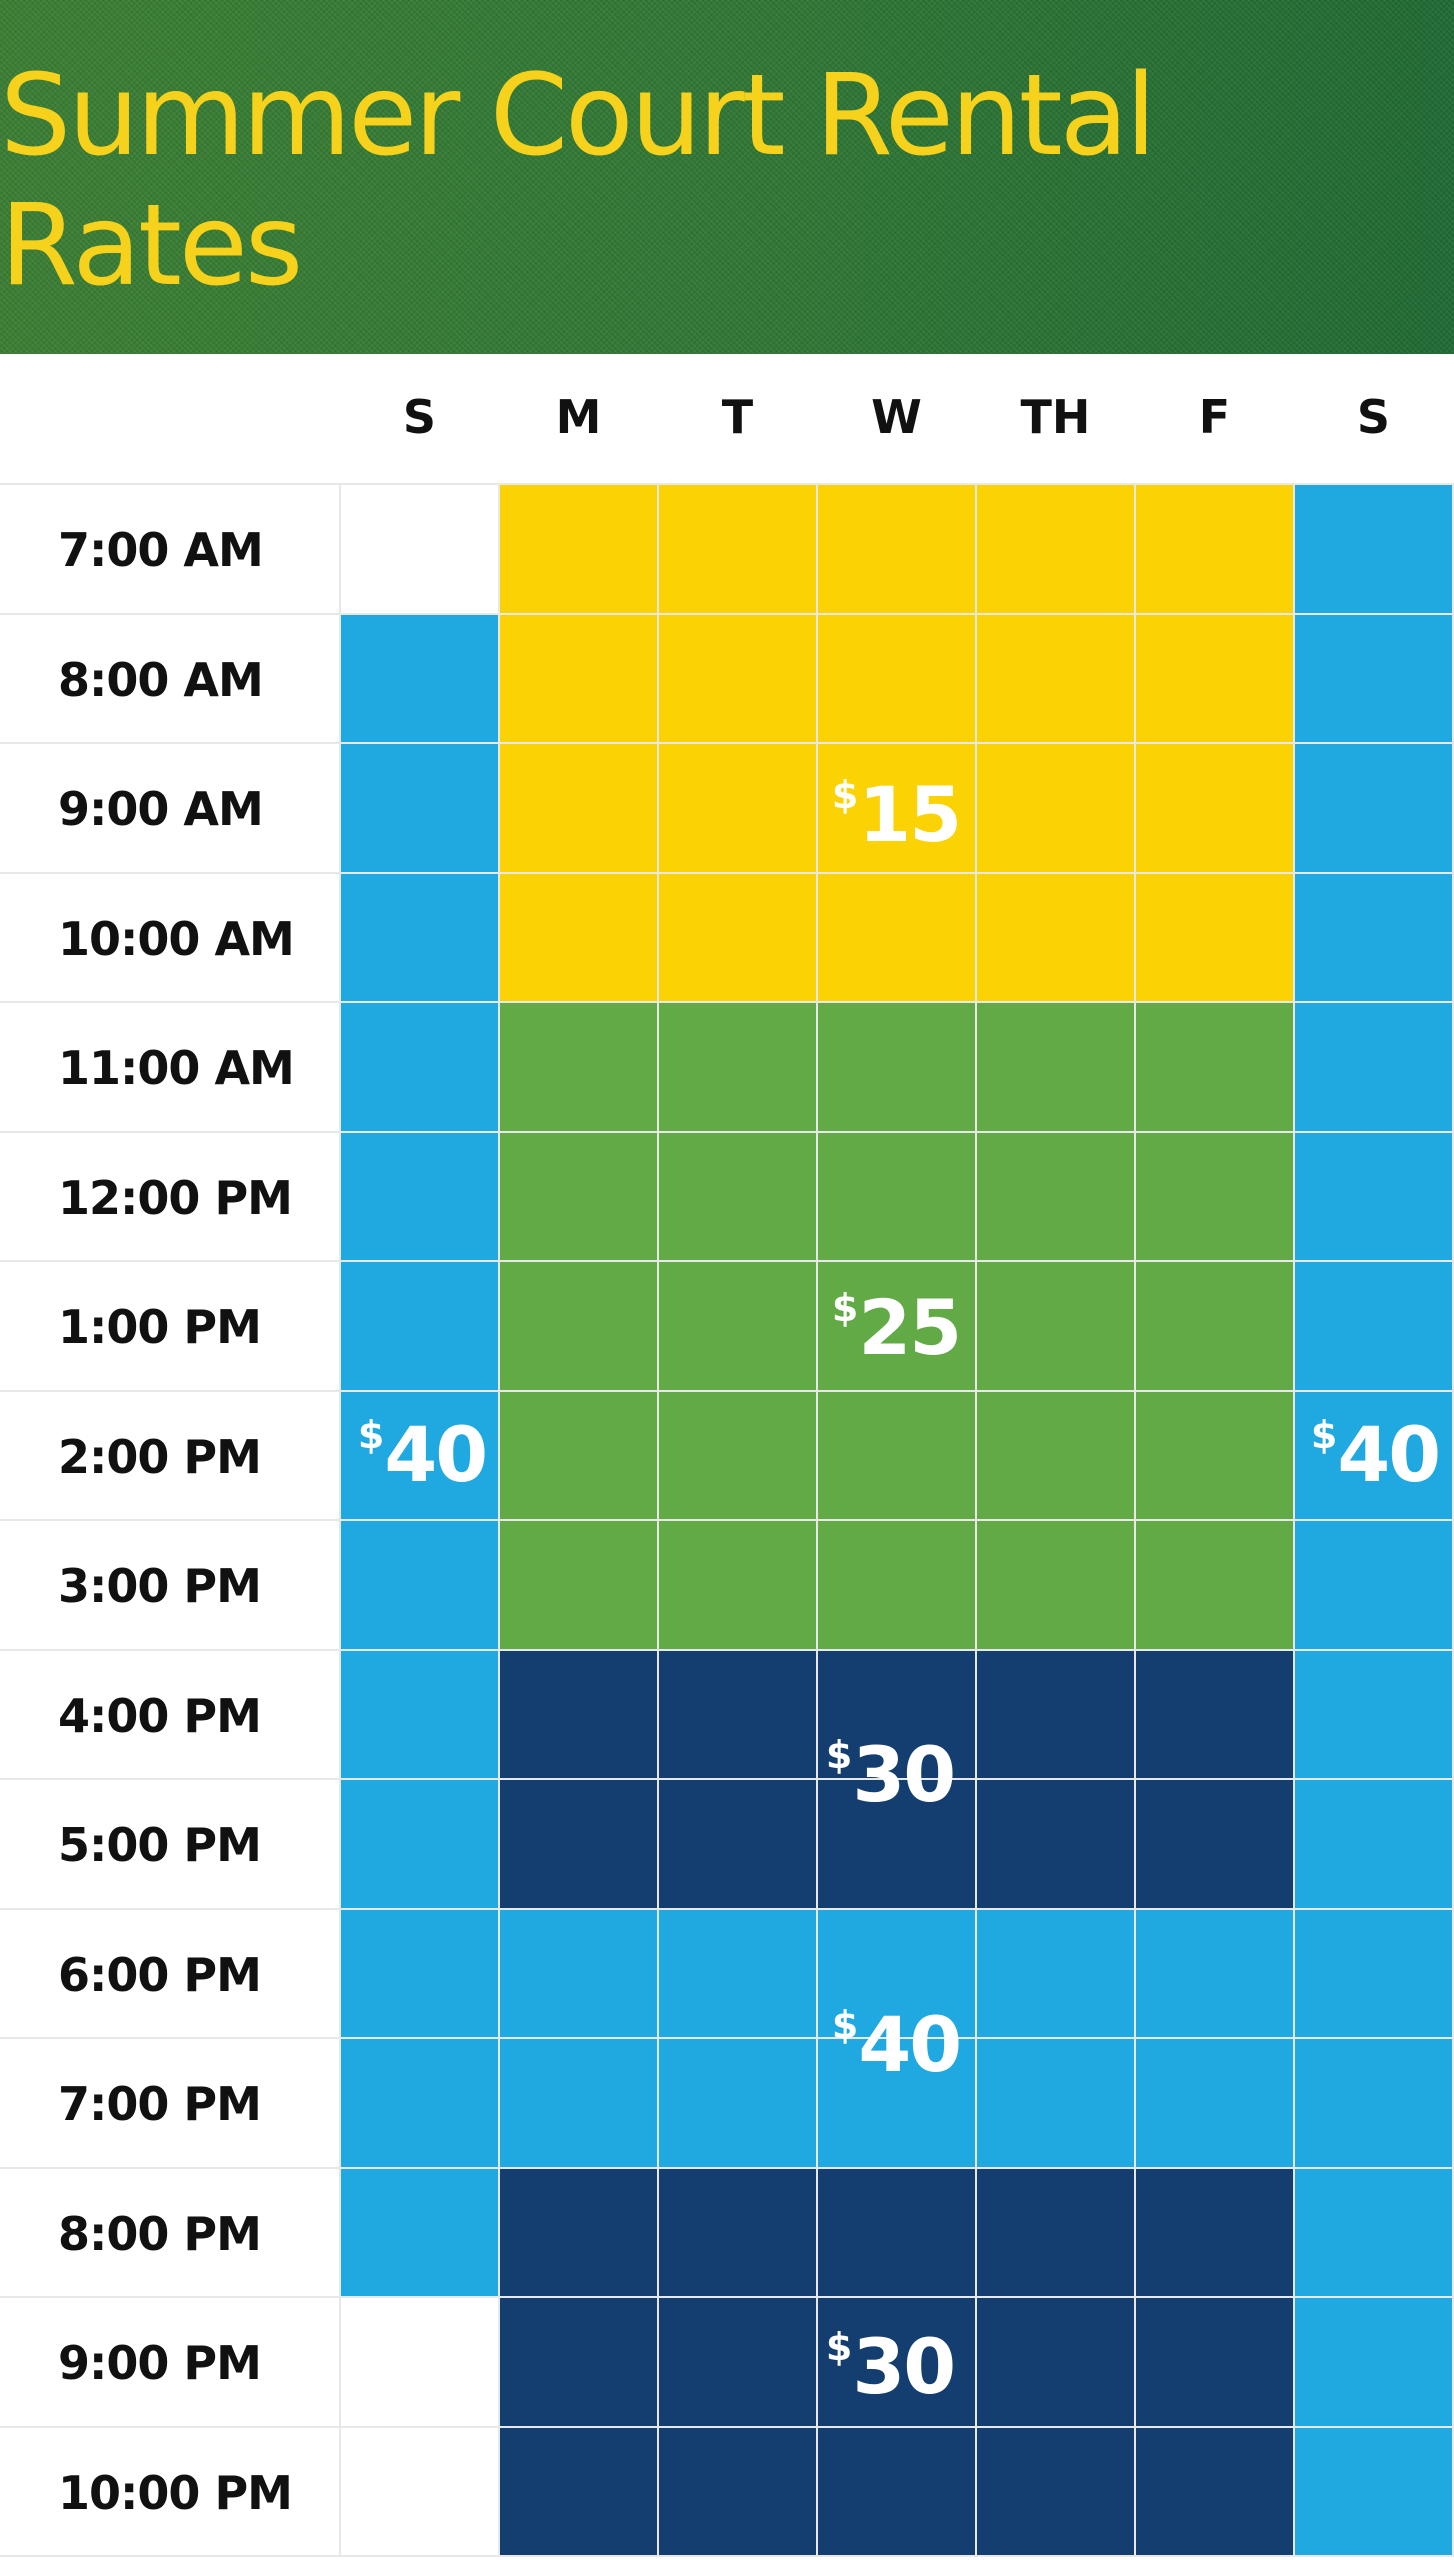 This screenshot has width=1454, height=2560. What do you see at coordinates (176, 938) in the screenshot?
I see `time-label: 10:00 AM` at bounding box center [176, 938].